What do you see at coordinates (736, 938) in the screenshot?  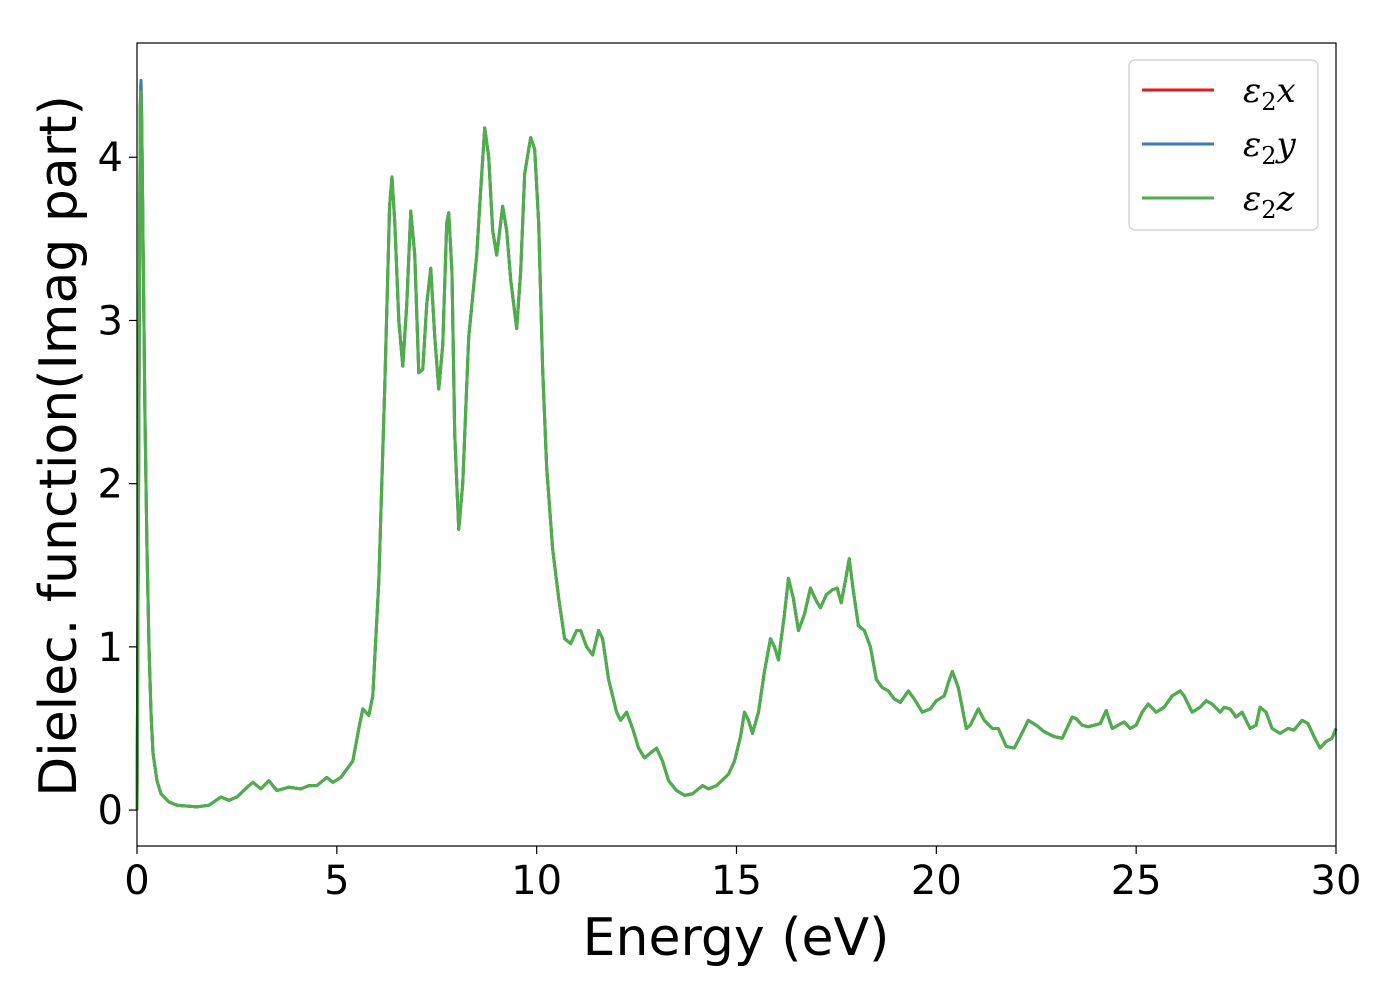 I see `x-axis-title: Energy (eV)` at bounding box center [736, 938].